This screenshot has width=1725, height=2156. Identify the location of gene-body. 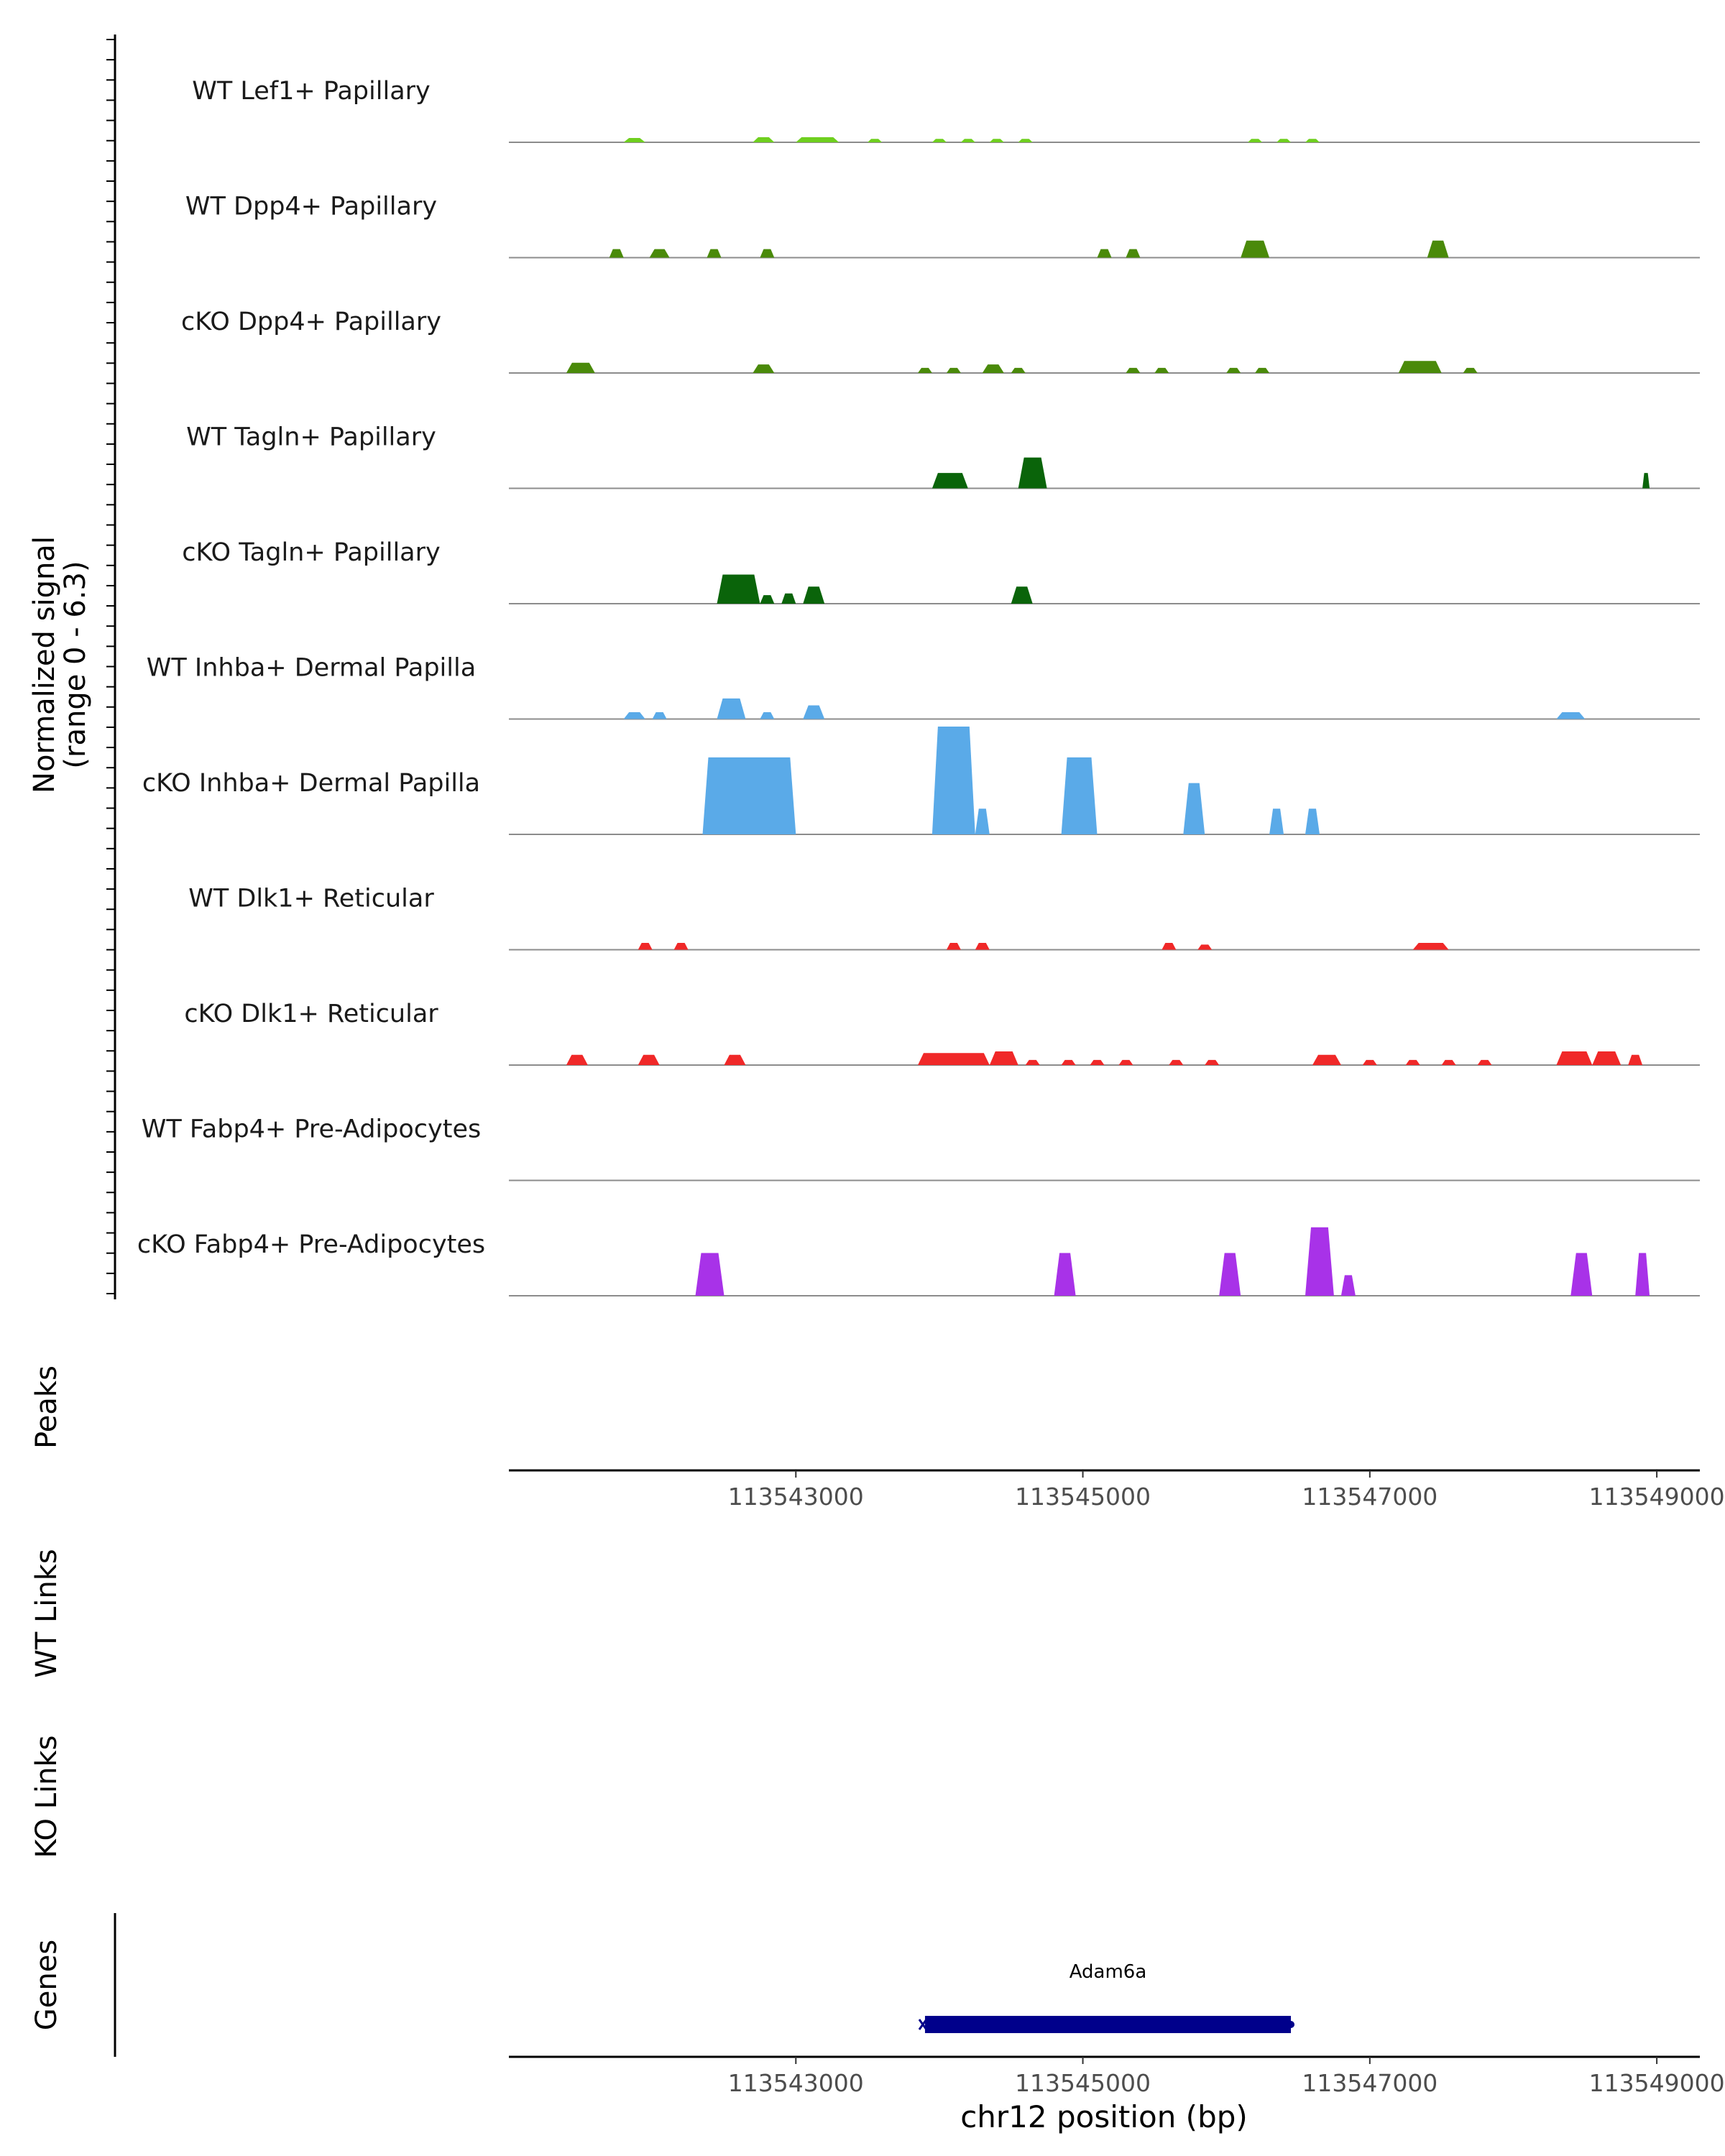
(1108, 2024).